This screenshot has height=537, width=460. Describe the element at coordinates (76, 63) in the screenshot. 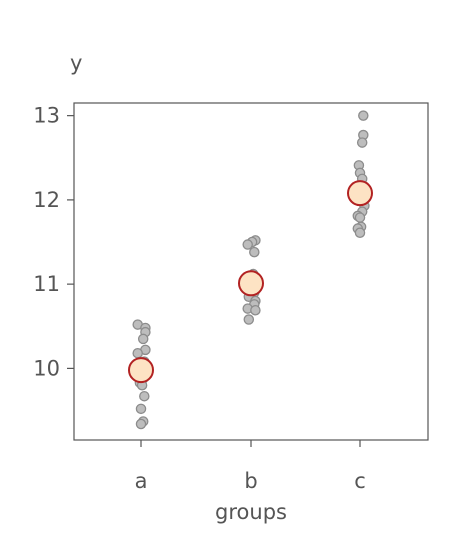

I see `y-axis-label: y` at that location.